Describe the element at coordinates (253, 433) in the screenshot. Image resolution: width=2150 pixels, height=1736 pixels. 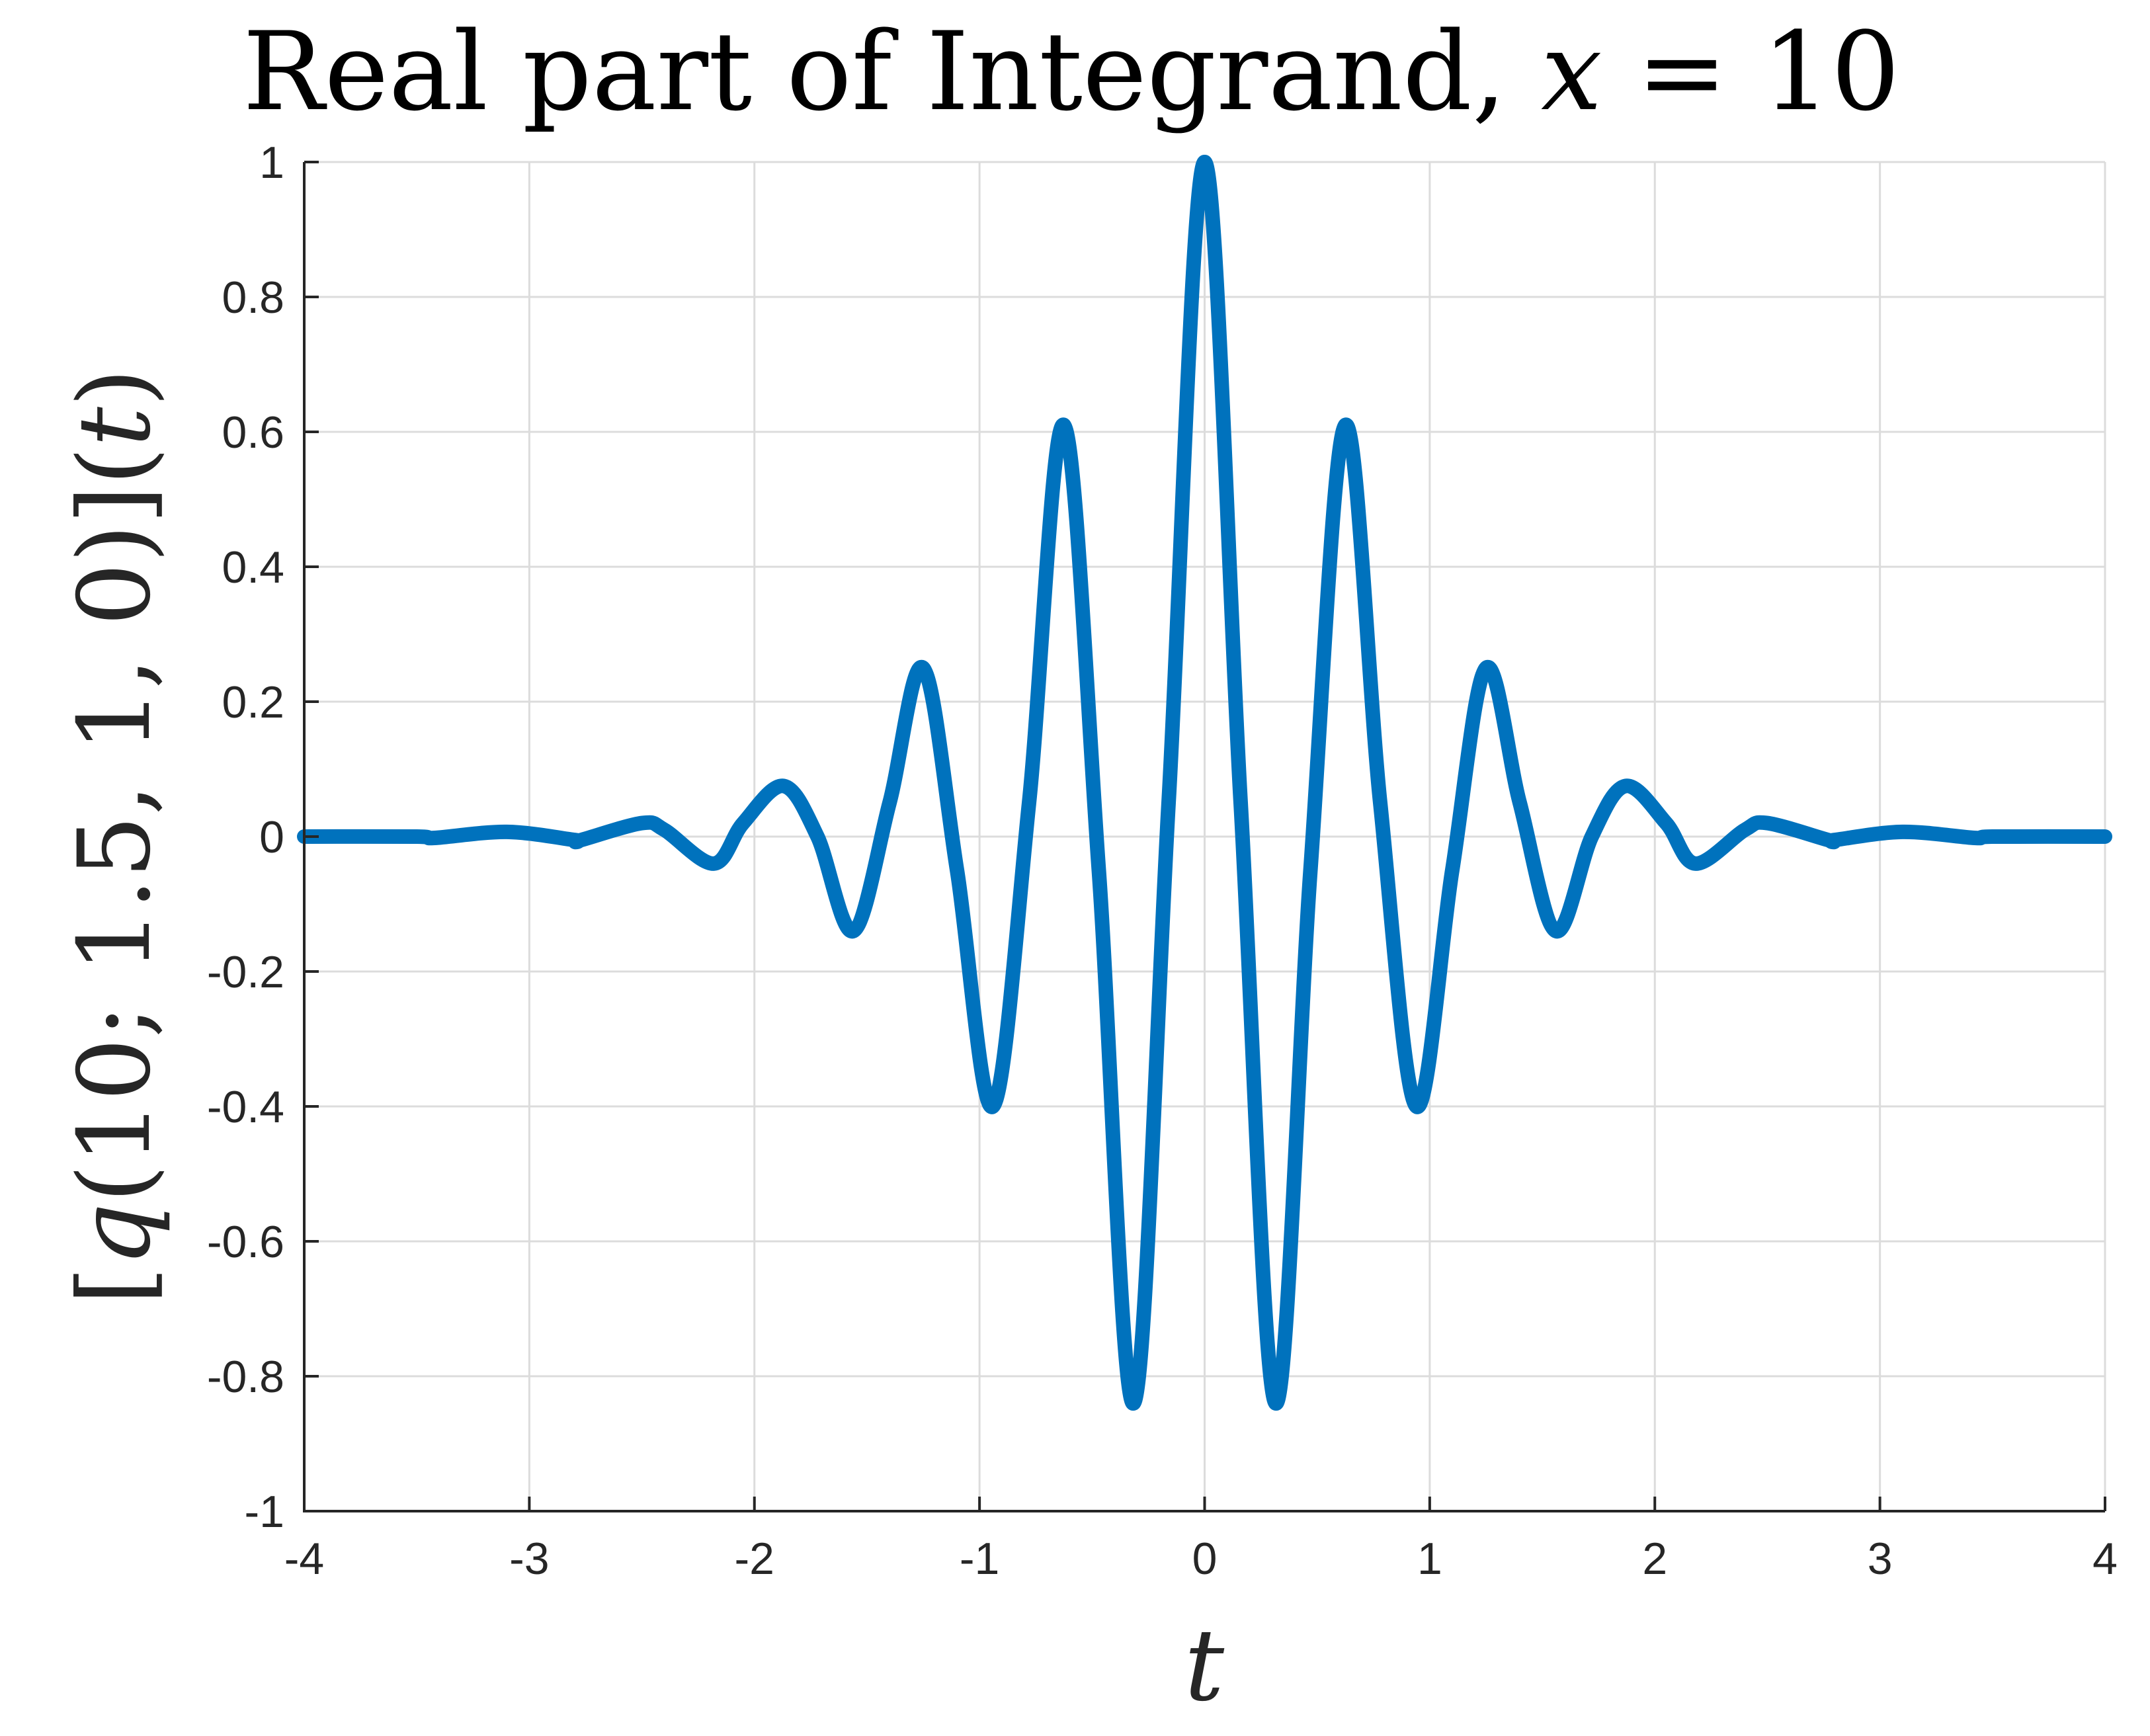
I see `y-tick-label: 0.6` at that location.